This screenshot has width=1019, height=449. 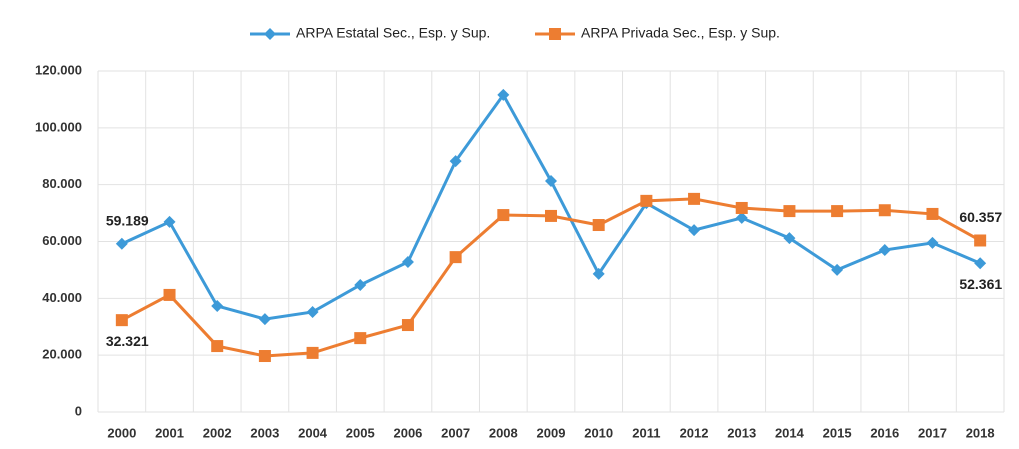 What do you see at coordinates (980, 432) in the screenshot?
I see `x-tick-label: 2018` at bounding box center [980, 432].